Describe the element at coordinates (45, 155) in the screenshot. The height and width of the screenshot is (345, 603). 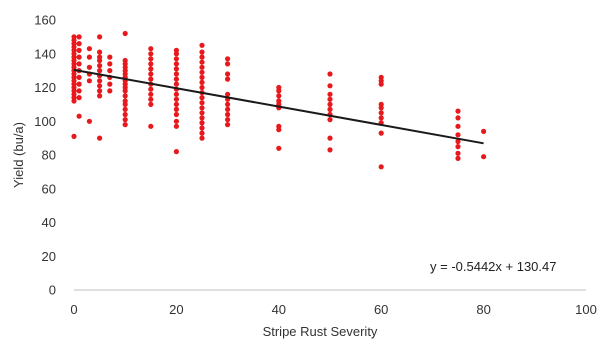
I see `y-axis-ticks: 0 20 40 60 80 100 120 140 160` at that location.